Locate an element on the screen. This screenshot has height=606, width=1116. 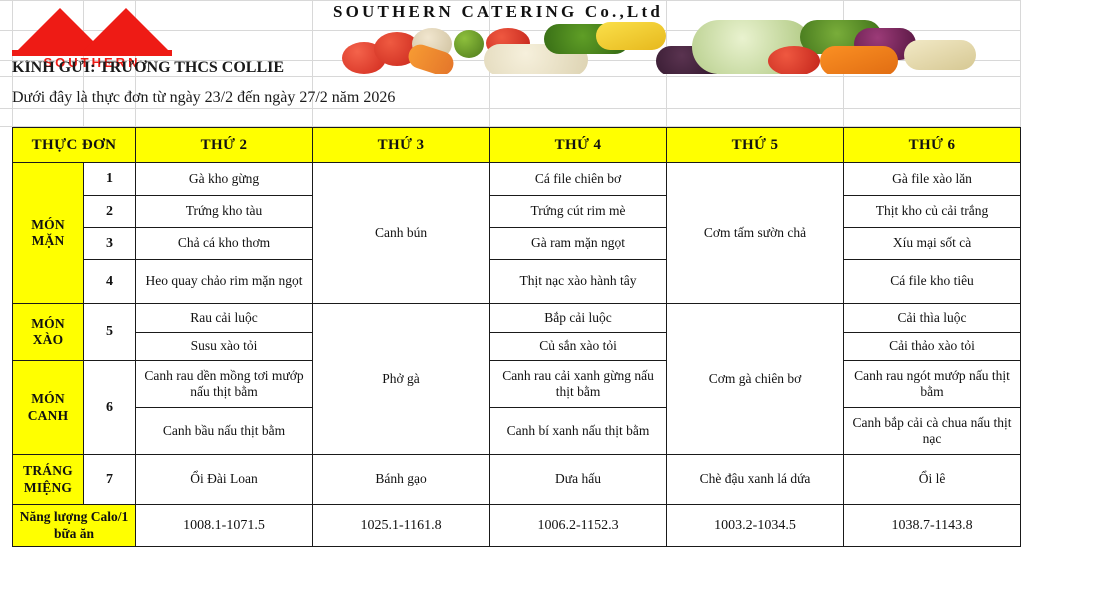
header-day-thu2: THỨ 2 is located at coordinates (224, 145).